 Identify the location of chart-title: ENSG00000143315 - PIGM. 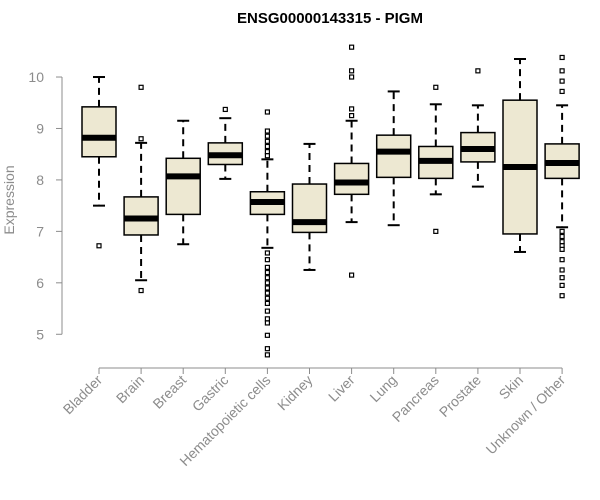
(330, 18).